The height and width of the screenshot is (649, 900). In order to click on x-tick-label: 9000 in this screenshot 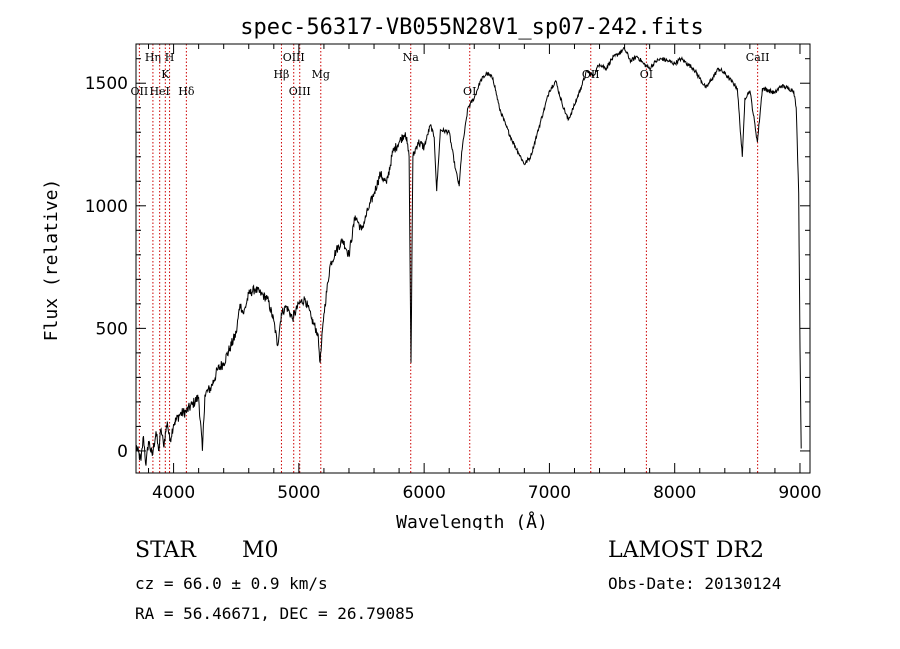, I will do `click(799, 493)`.